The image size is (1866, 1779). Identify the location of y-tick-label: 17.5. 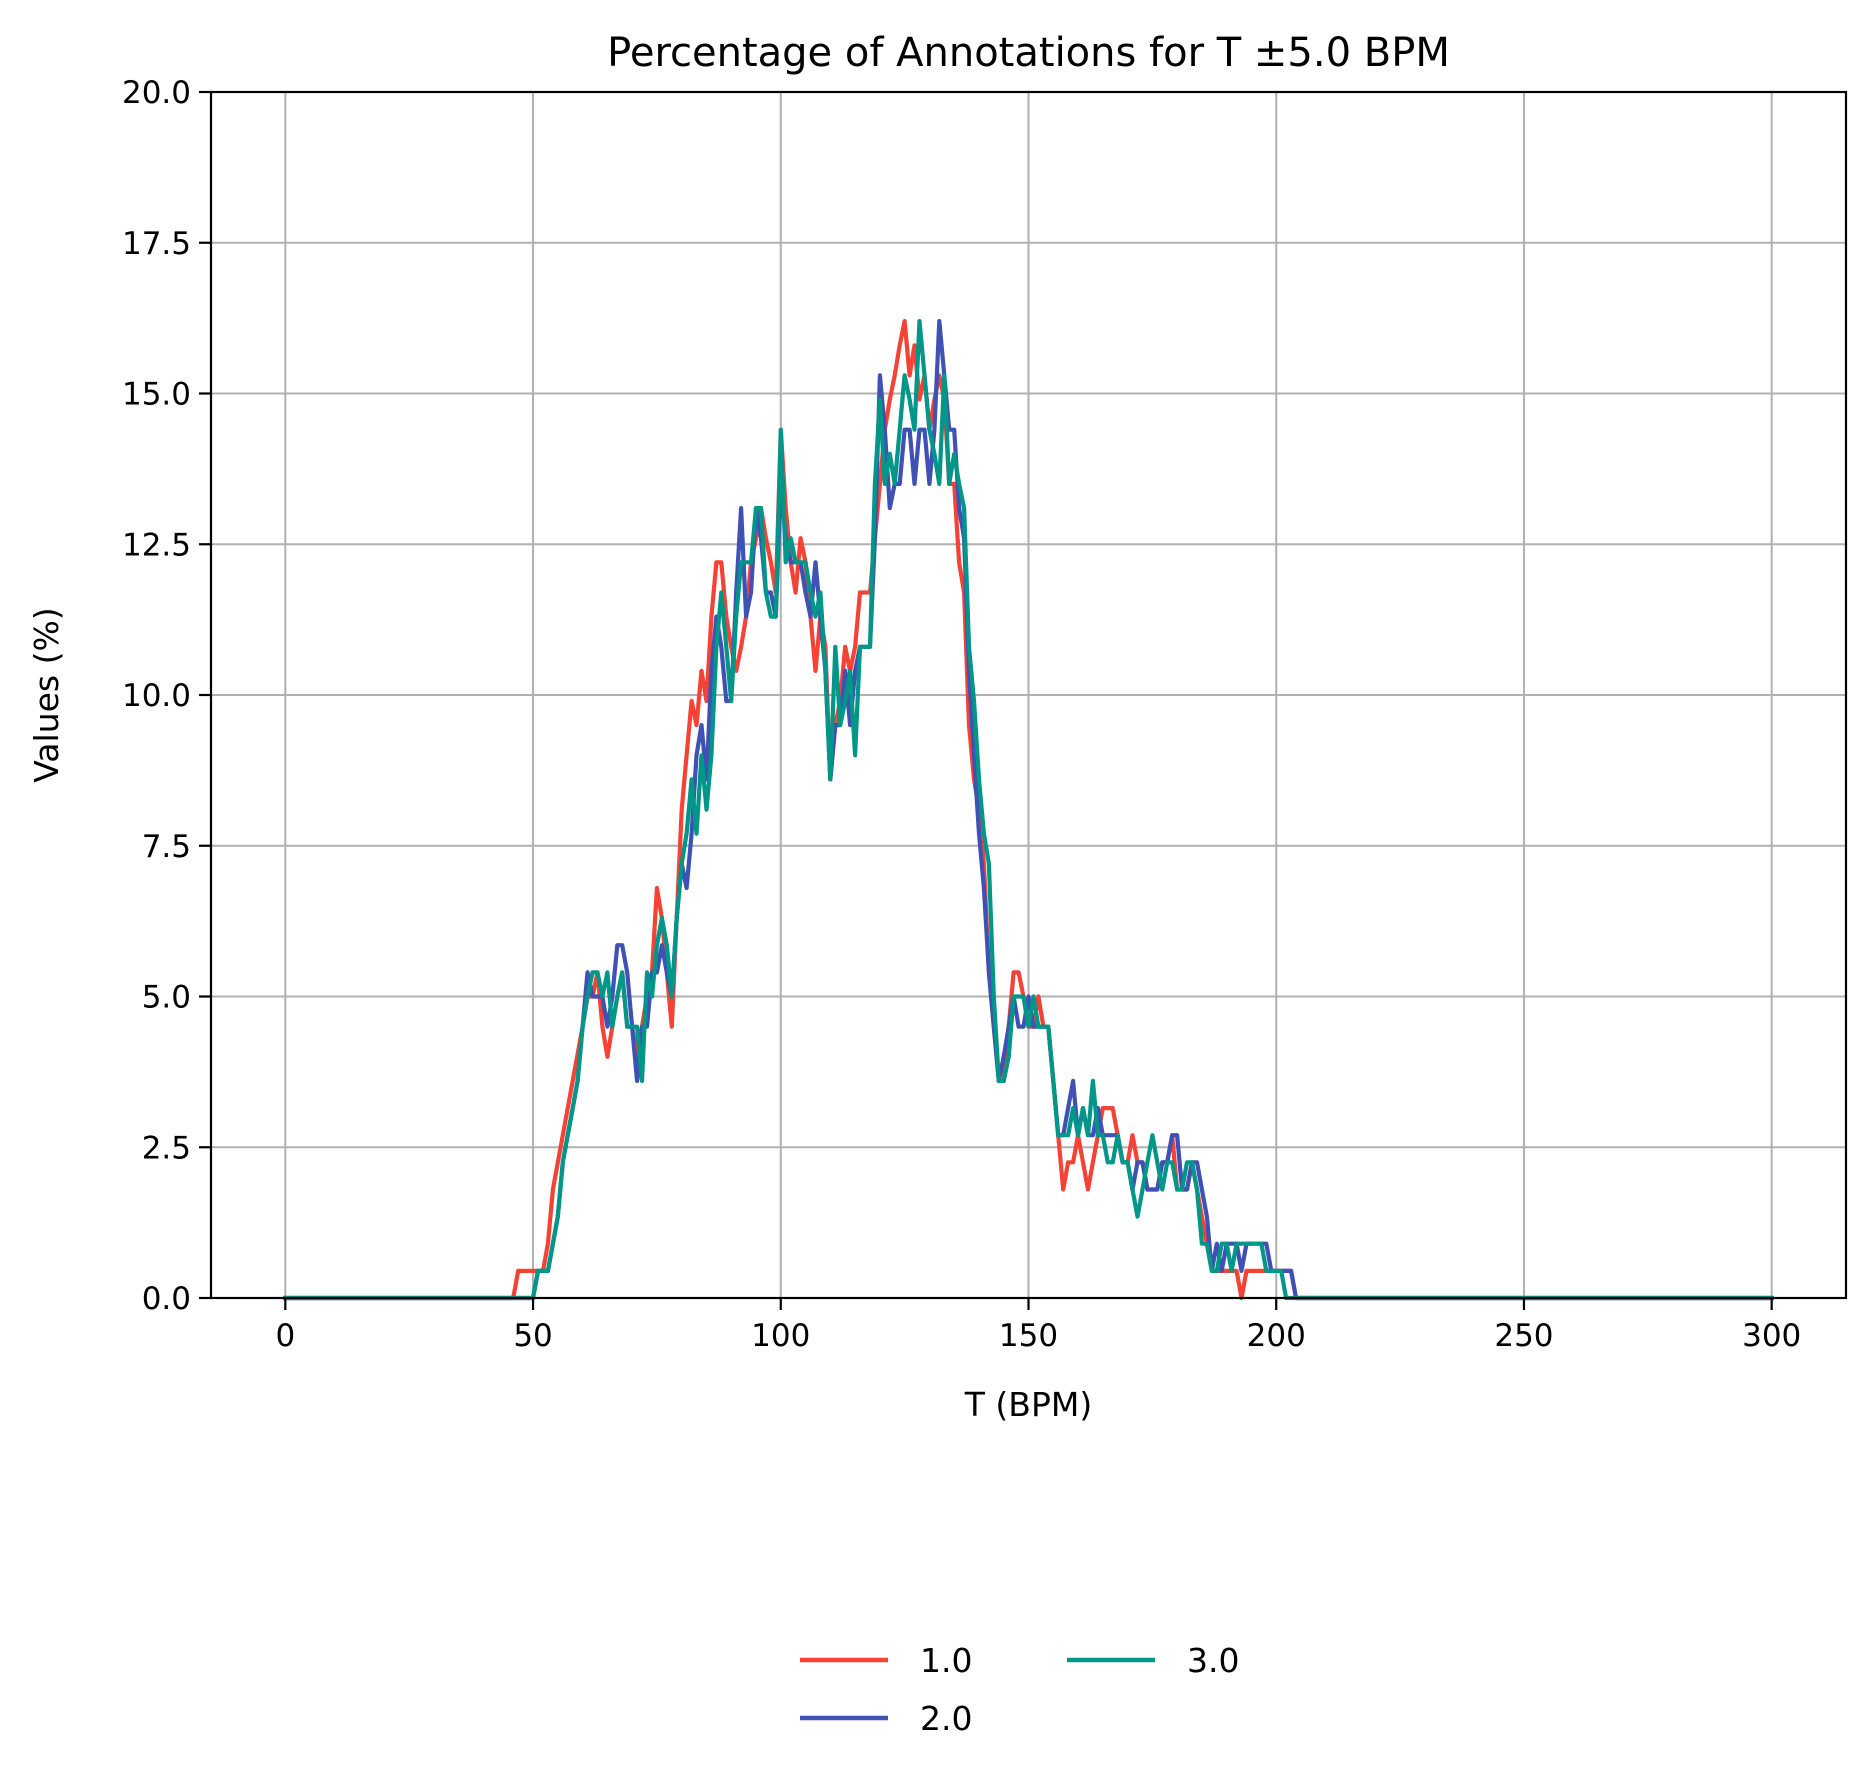
(156, 244).